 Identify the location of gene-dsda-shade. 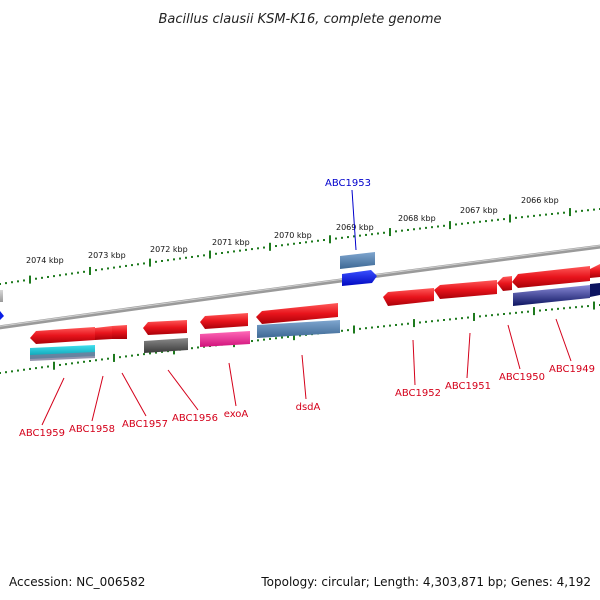
(298, 329).